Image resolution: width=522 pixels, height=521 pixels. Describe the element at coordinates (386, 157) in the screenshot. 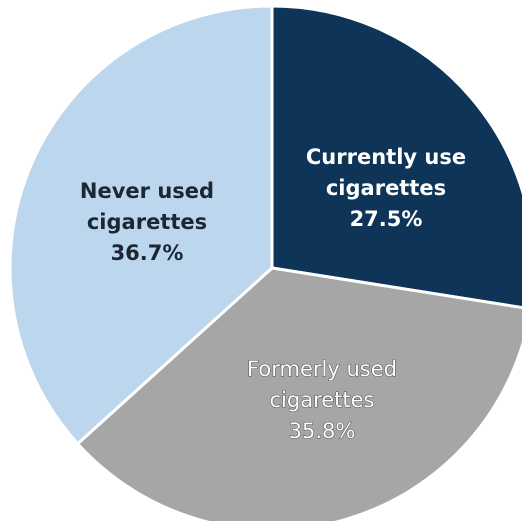

I see `slice-label-0-line-0: Currently use` at that location.